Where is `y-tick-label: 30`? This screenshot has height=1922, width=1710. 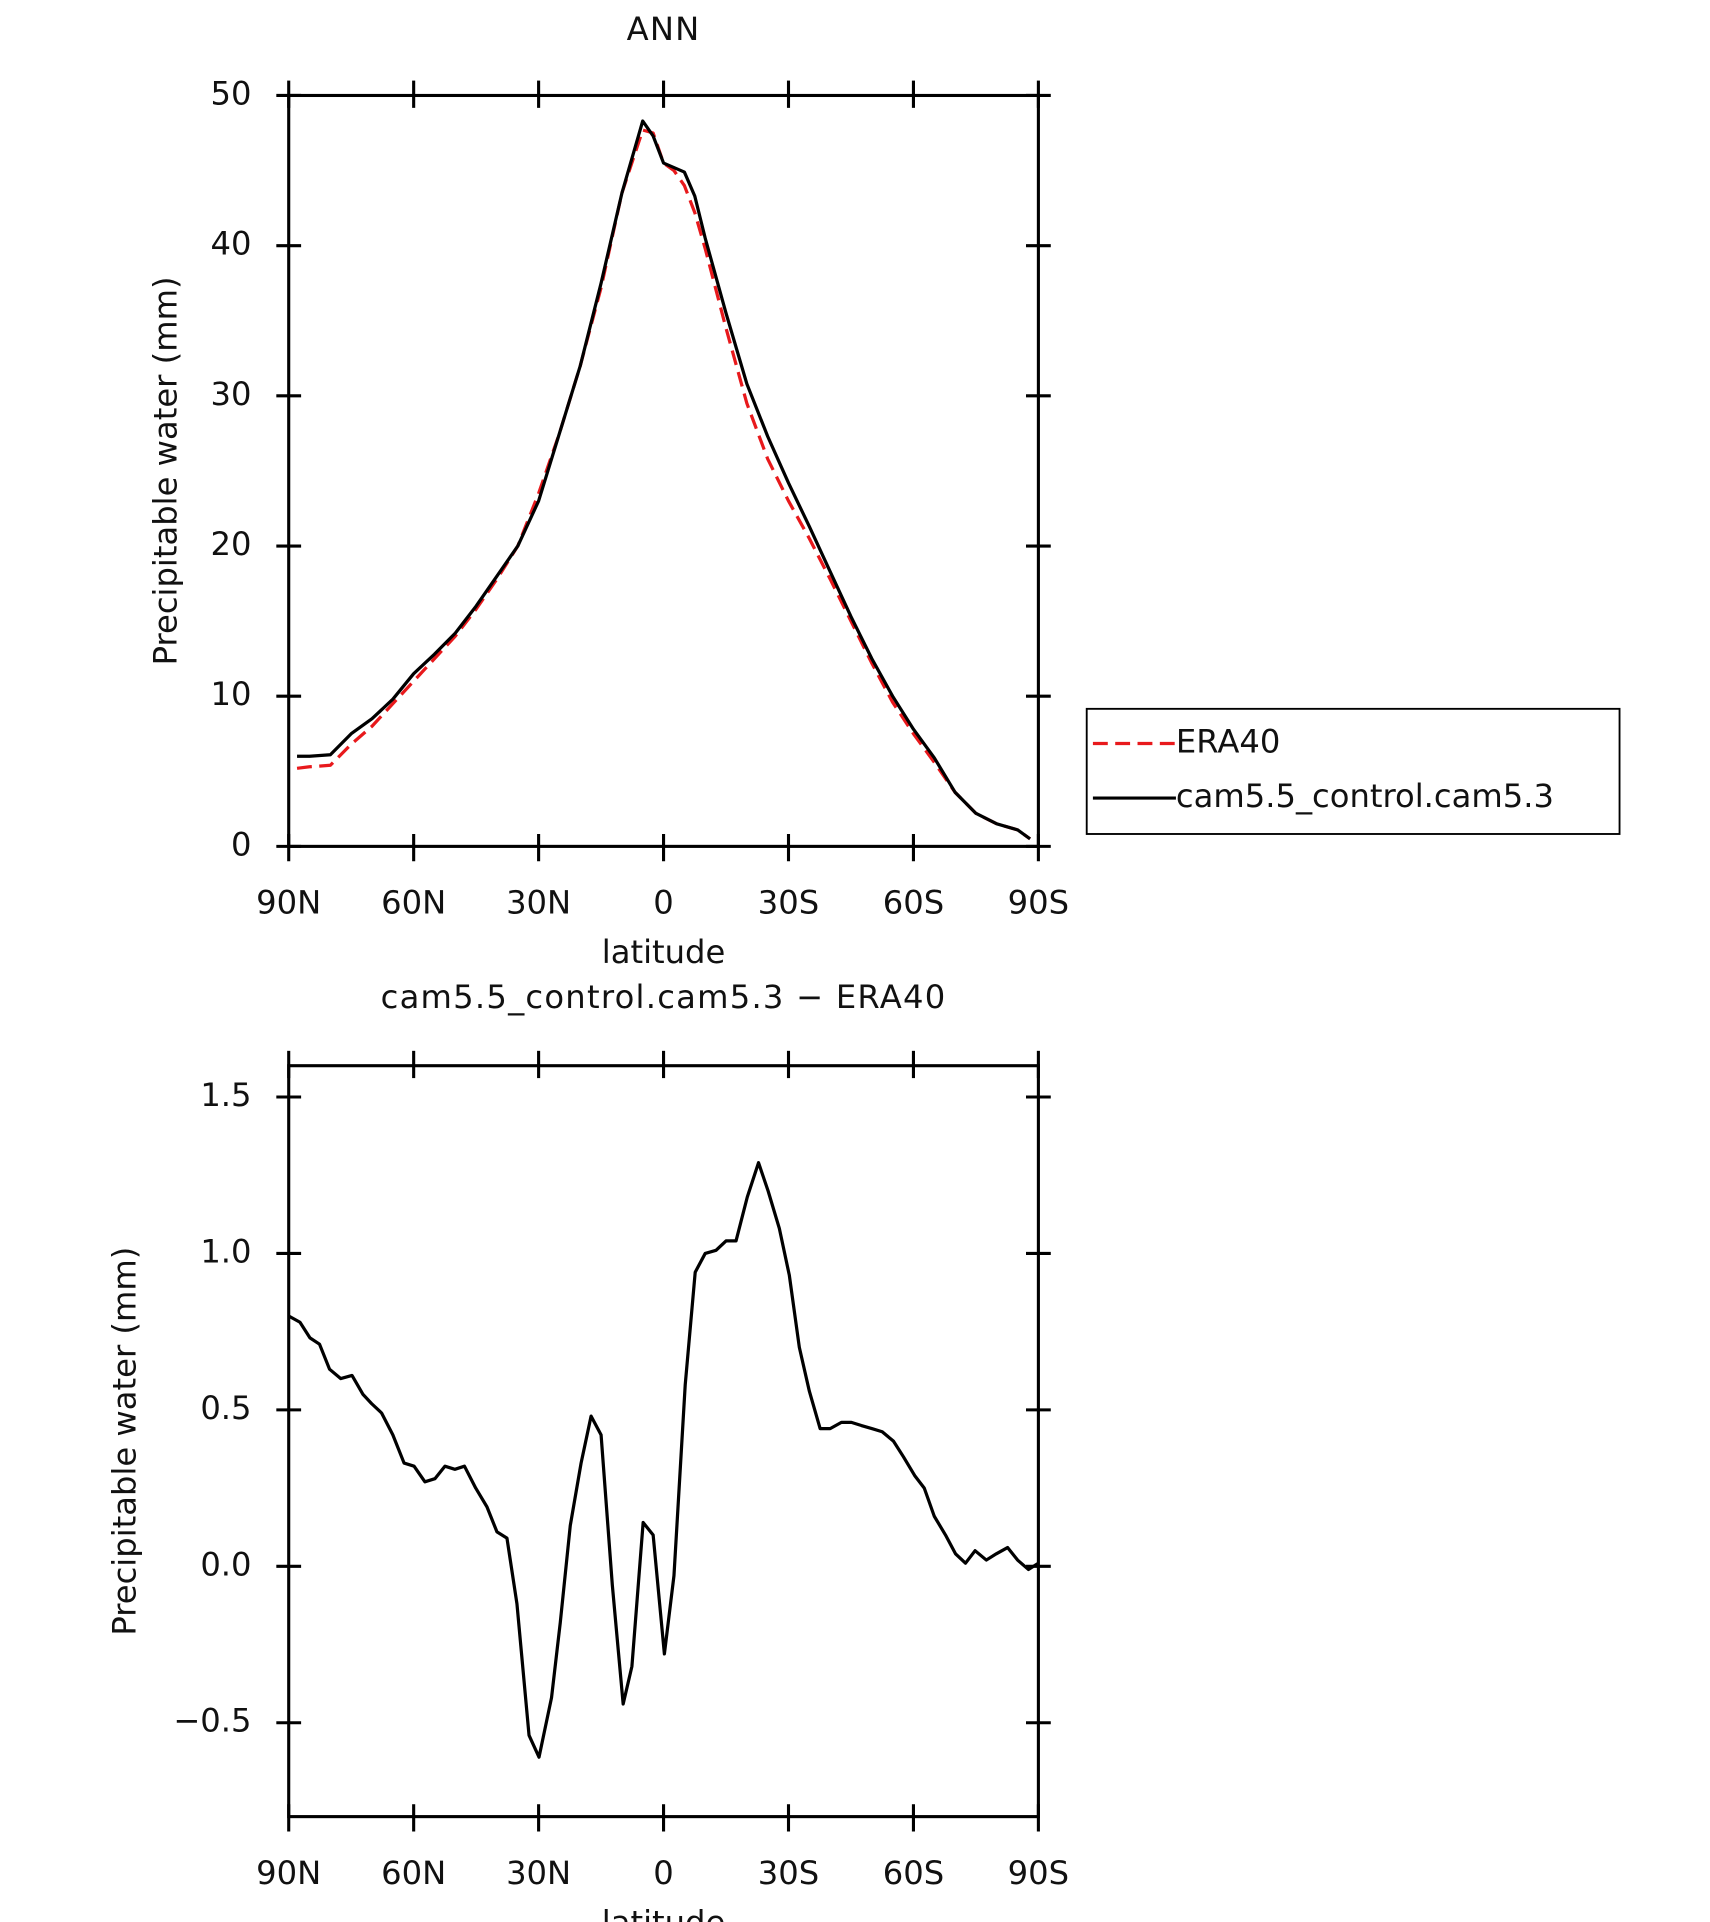 y-tick-label: 30 is located at coordinates (231, 394).